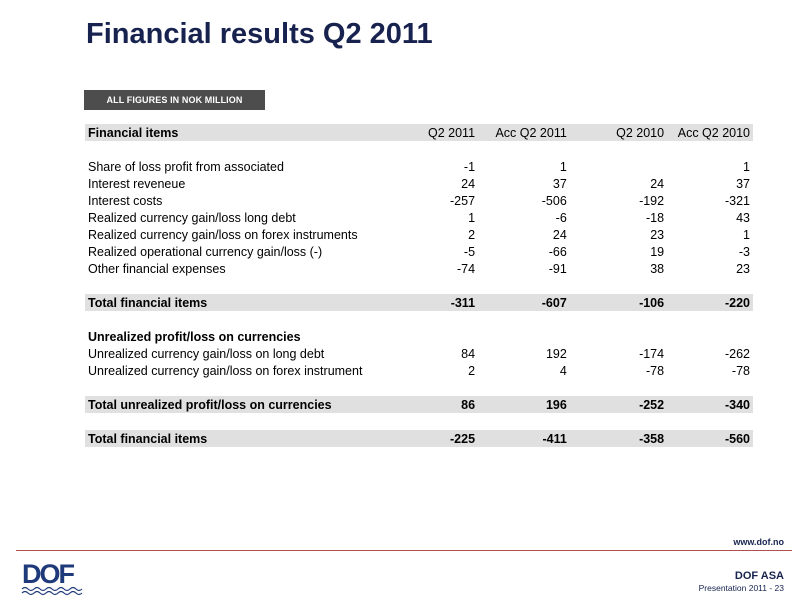 This screenshot has height=600, width=800. Describe the element at coordinates (563, 370) in the screenshot. I see `cell: 4` at that location.